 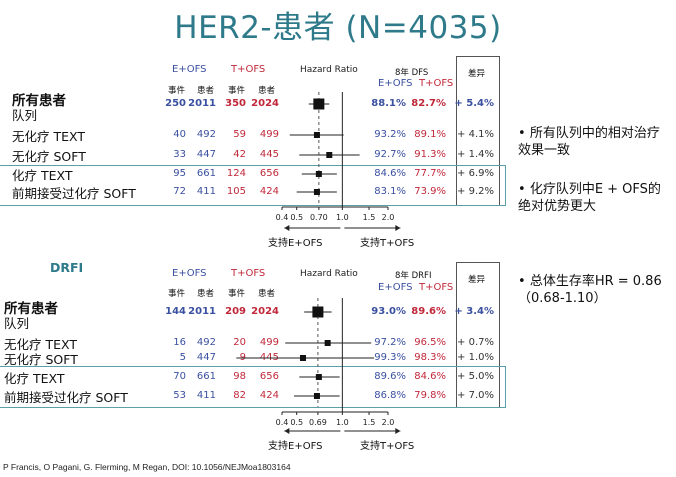 I want to click on e-percent: 83.1%, so click(x=390, y=191).